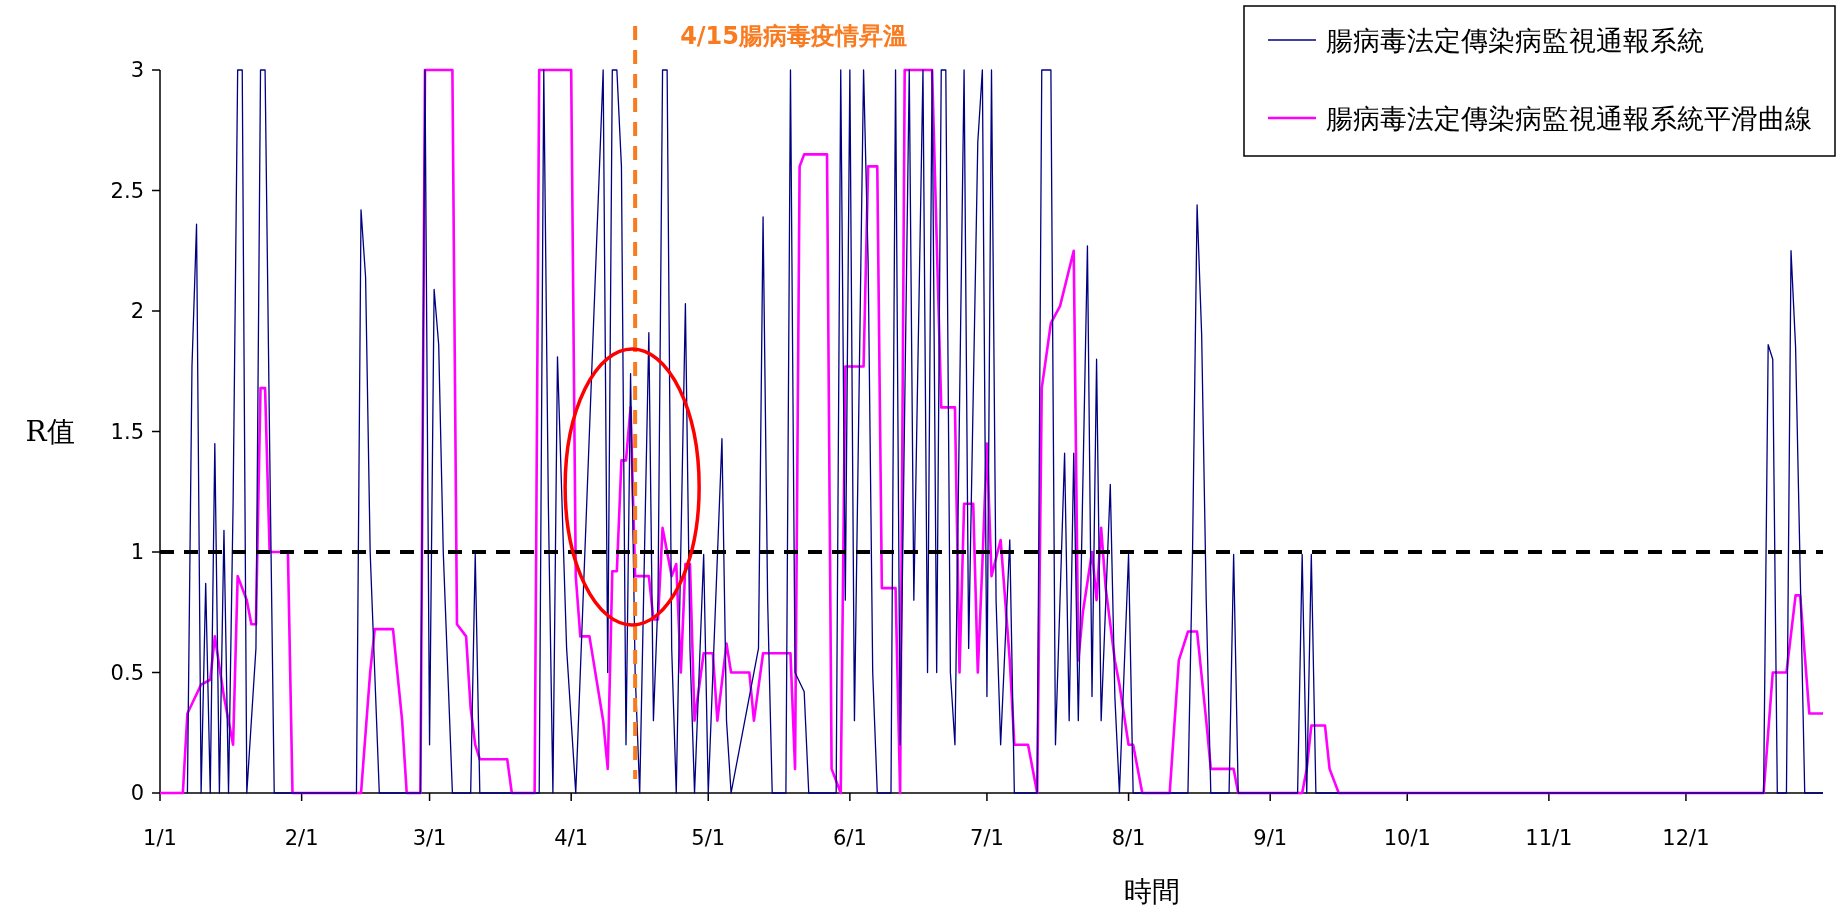  What do you see at coordinates (571, 838) in the screenshot?
I see `x-tick-label: 4/1` at bounding box center [571, 838].